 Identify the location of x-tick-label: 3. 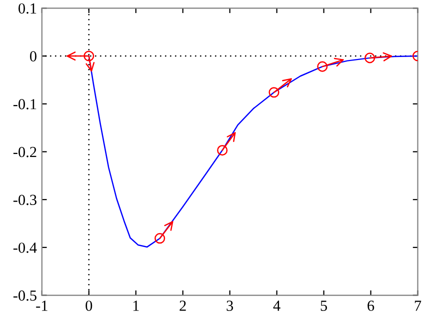
(230, 305).